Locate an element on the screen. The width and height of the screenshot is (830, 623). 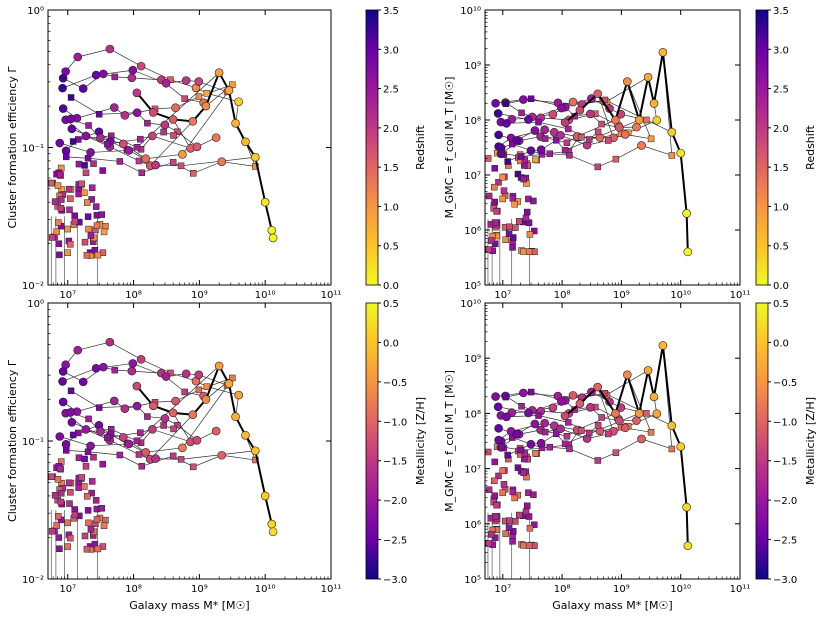
colorbar-tick-label: −2.5 is located at coordinates (785, 541).